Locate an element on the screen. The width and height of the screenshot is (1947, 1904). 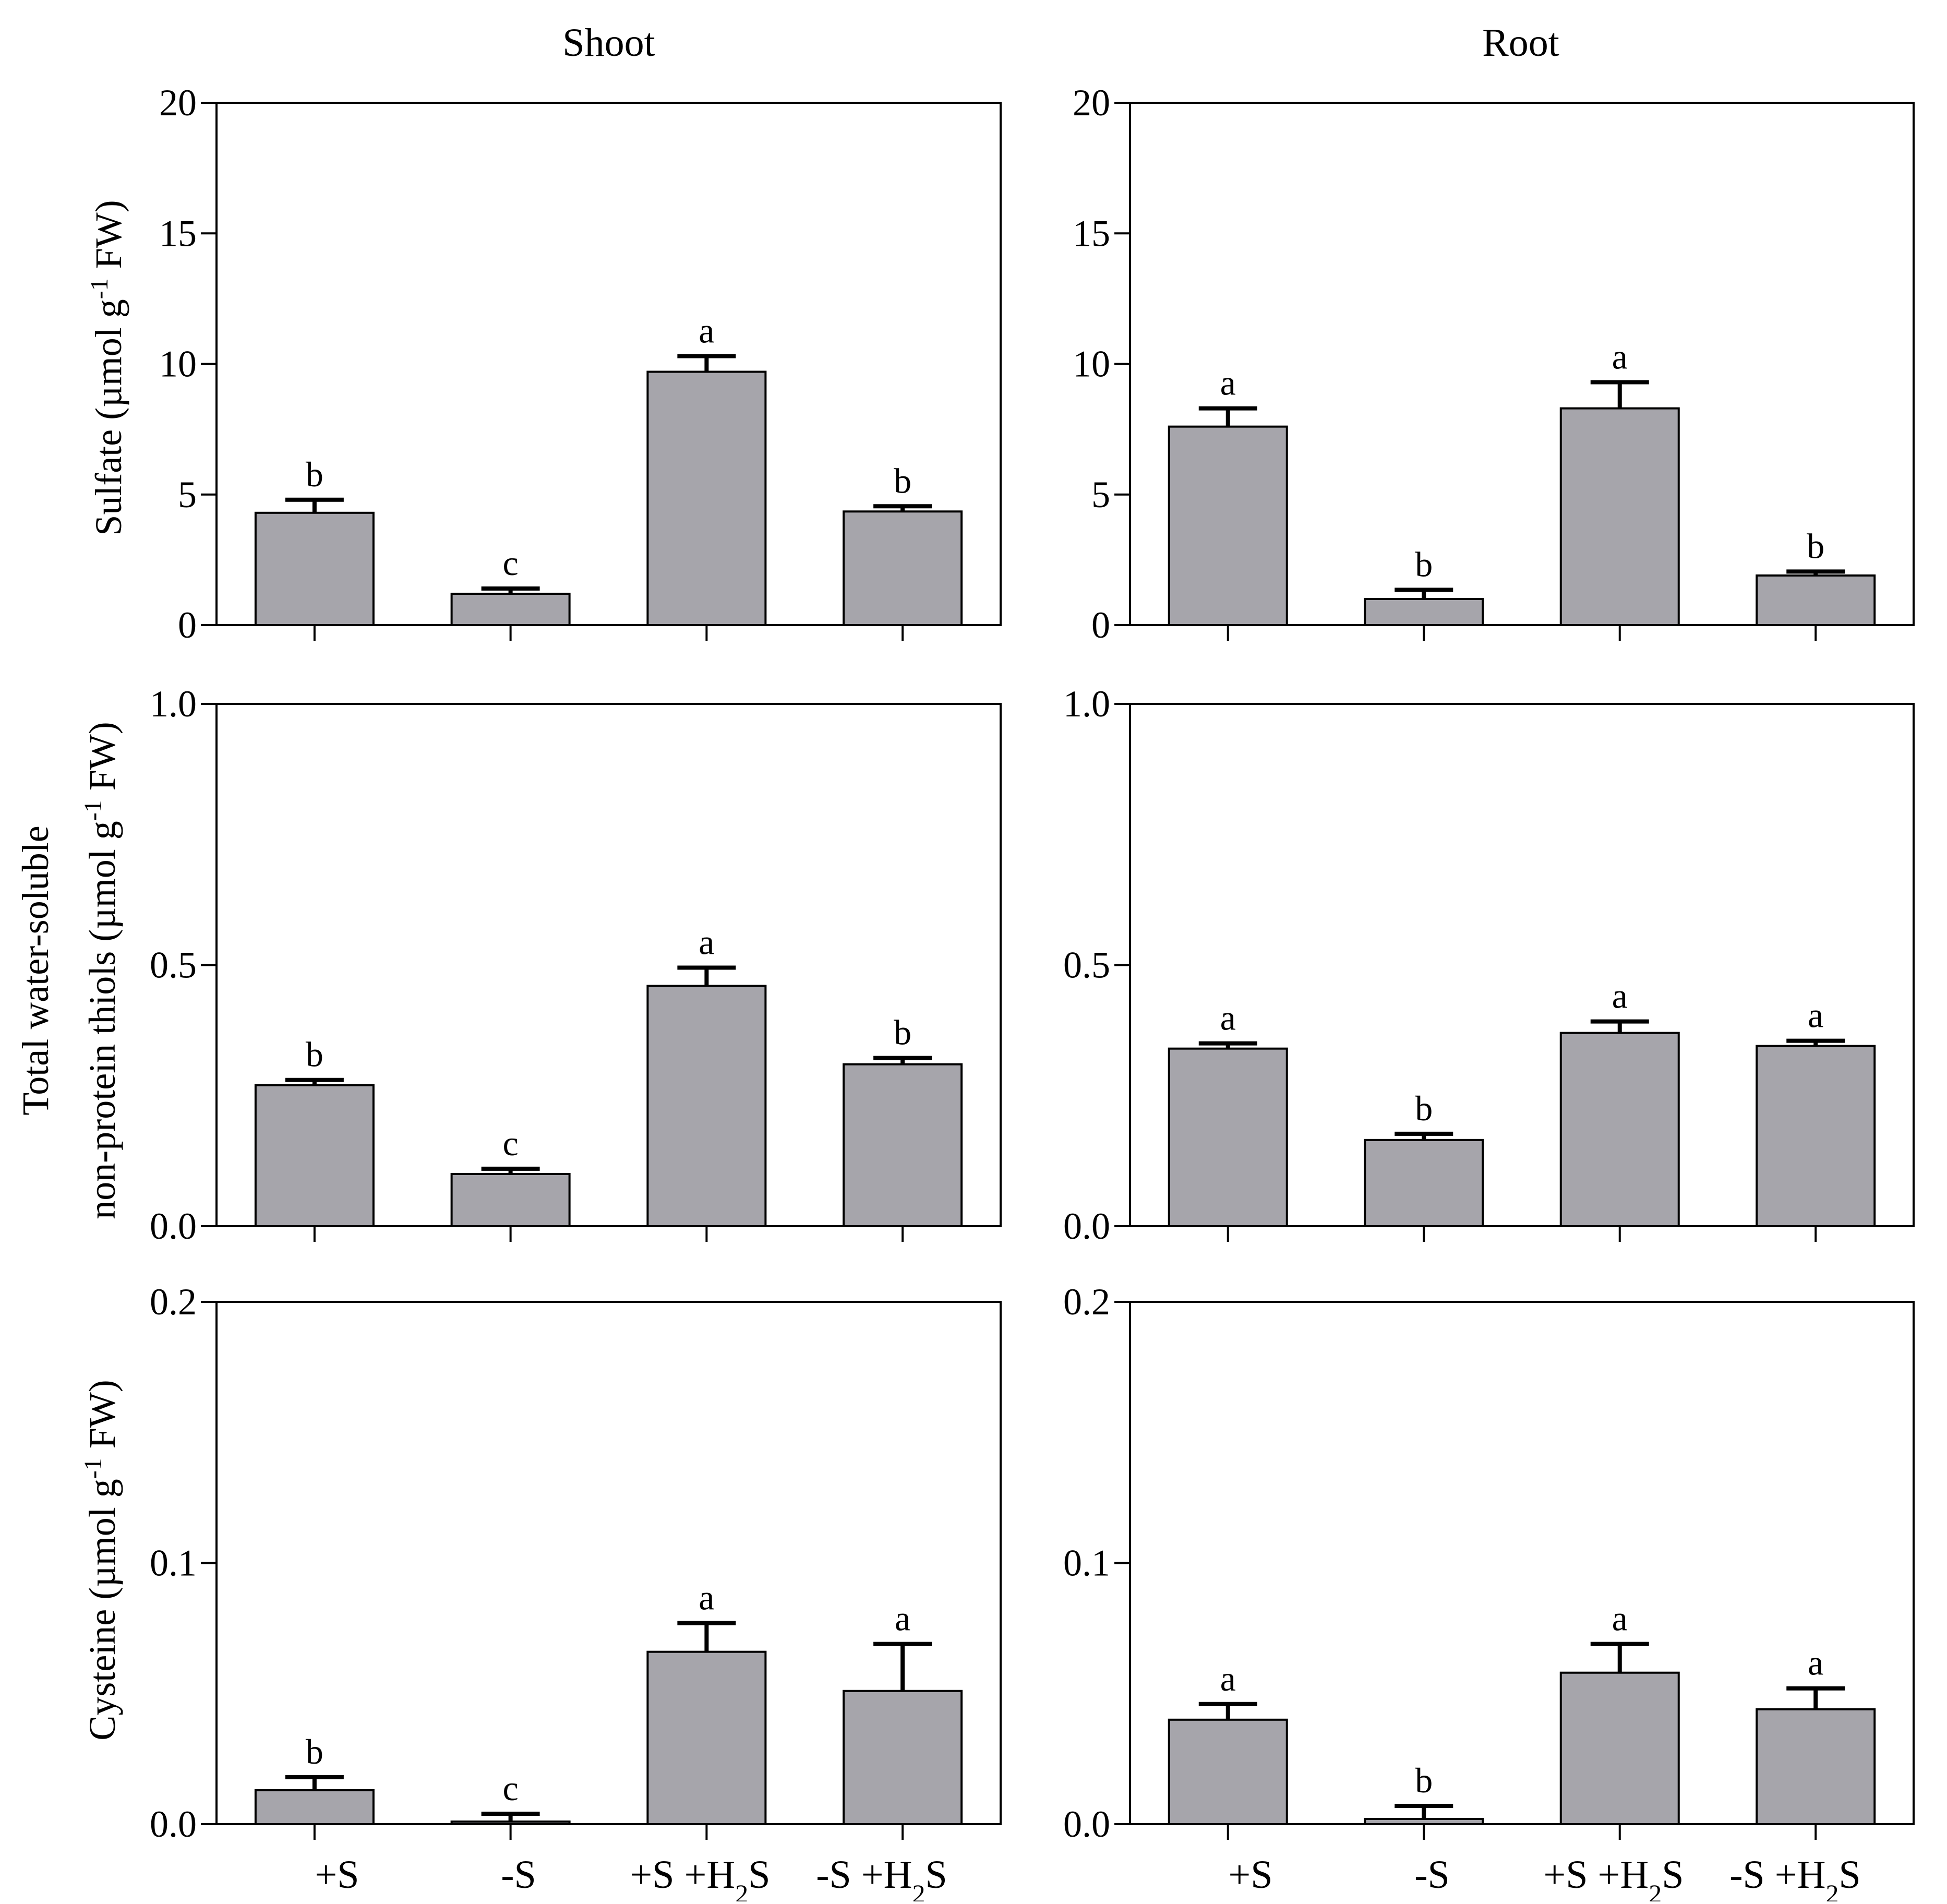
chart-panel-thiols-root: 0.0 0.5 1.0 a b a a is located at coordinates (1489, 965).